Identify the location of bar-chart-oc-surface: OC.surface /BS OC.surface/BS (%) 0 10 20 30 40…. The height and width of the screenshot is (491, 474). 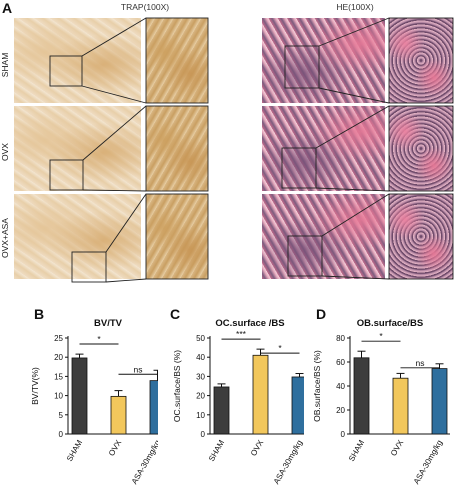
(238, 402).